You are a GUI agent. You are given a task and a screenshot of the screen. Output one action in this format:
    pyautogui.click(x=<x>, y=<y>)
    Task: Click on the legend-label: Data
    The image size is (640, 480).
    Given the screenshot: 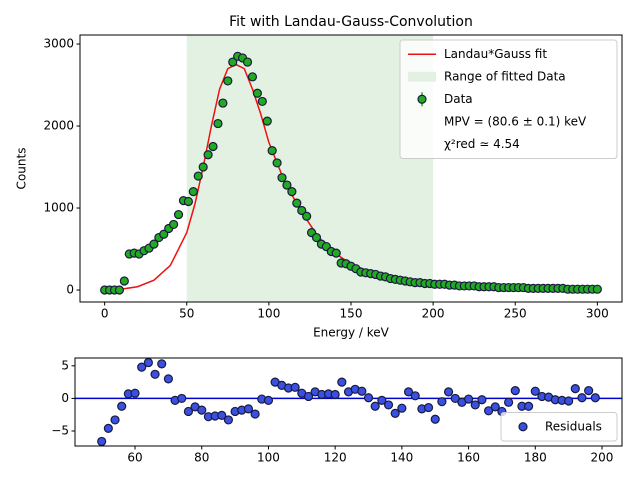 What is the action you would take?
    pyautogui.click(x=458, y=99)
    